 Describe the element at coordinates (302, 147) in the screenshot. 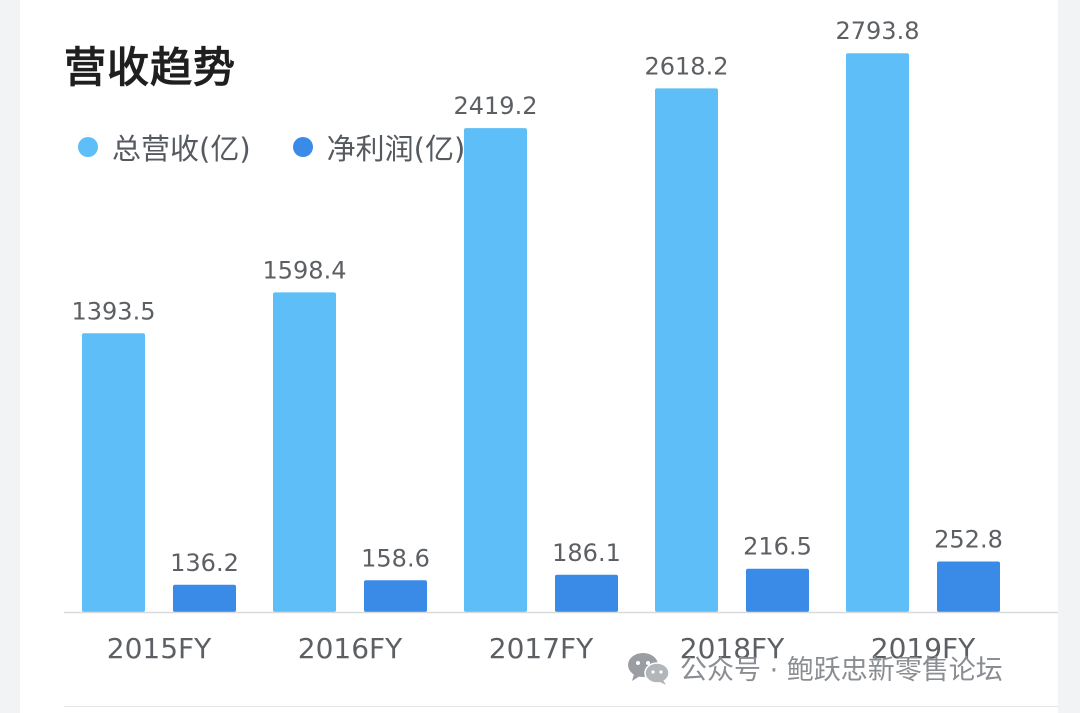

I see `legend-swatch-profit` at that location.